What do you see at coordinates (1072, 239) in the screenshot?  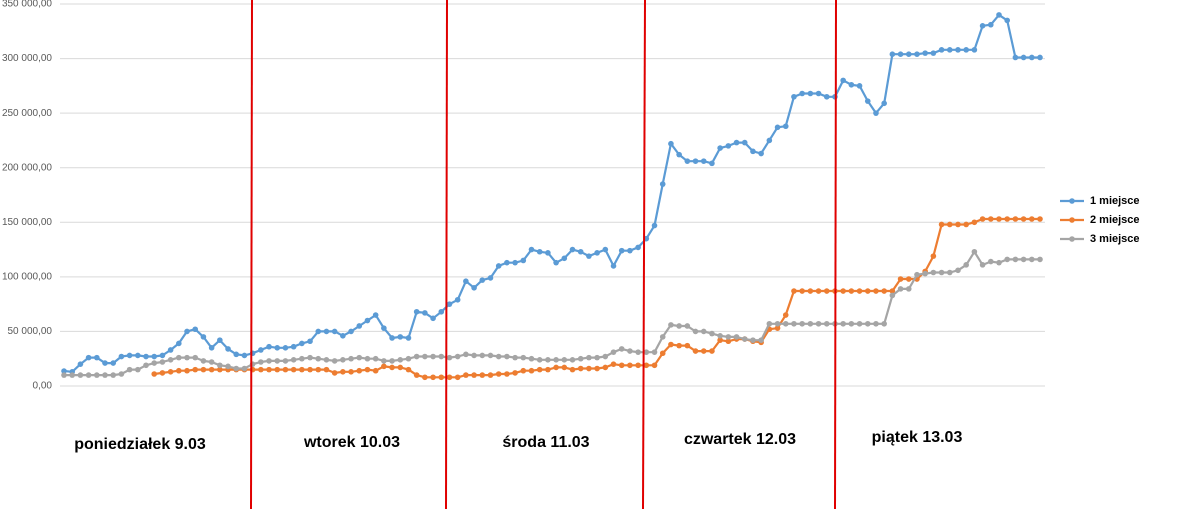 I see `legend-marker` at bounding box center [1072, 239].